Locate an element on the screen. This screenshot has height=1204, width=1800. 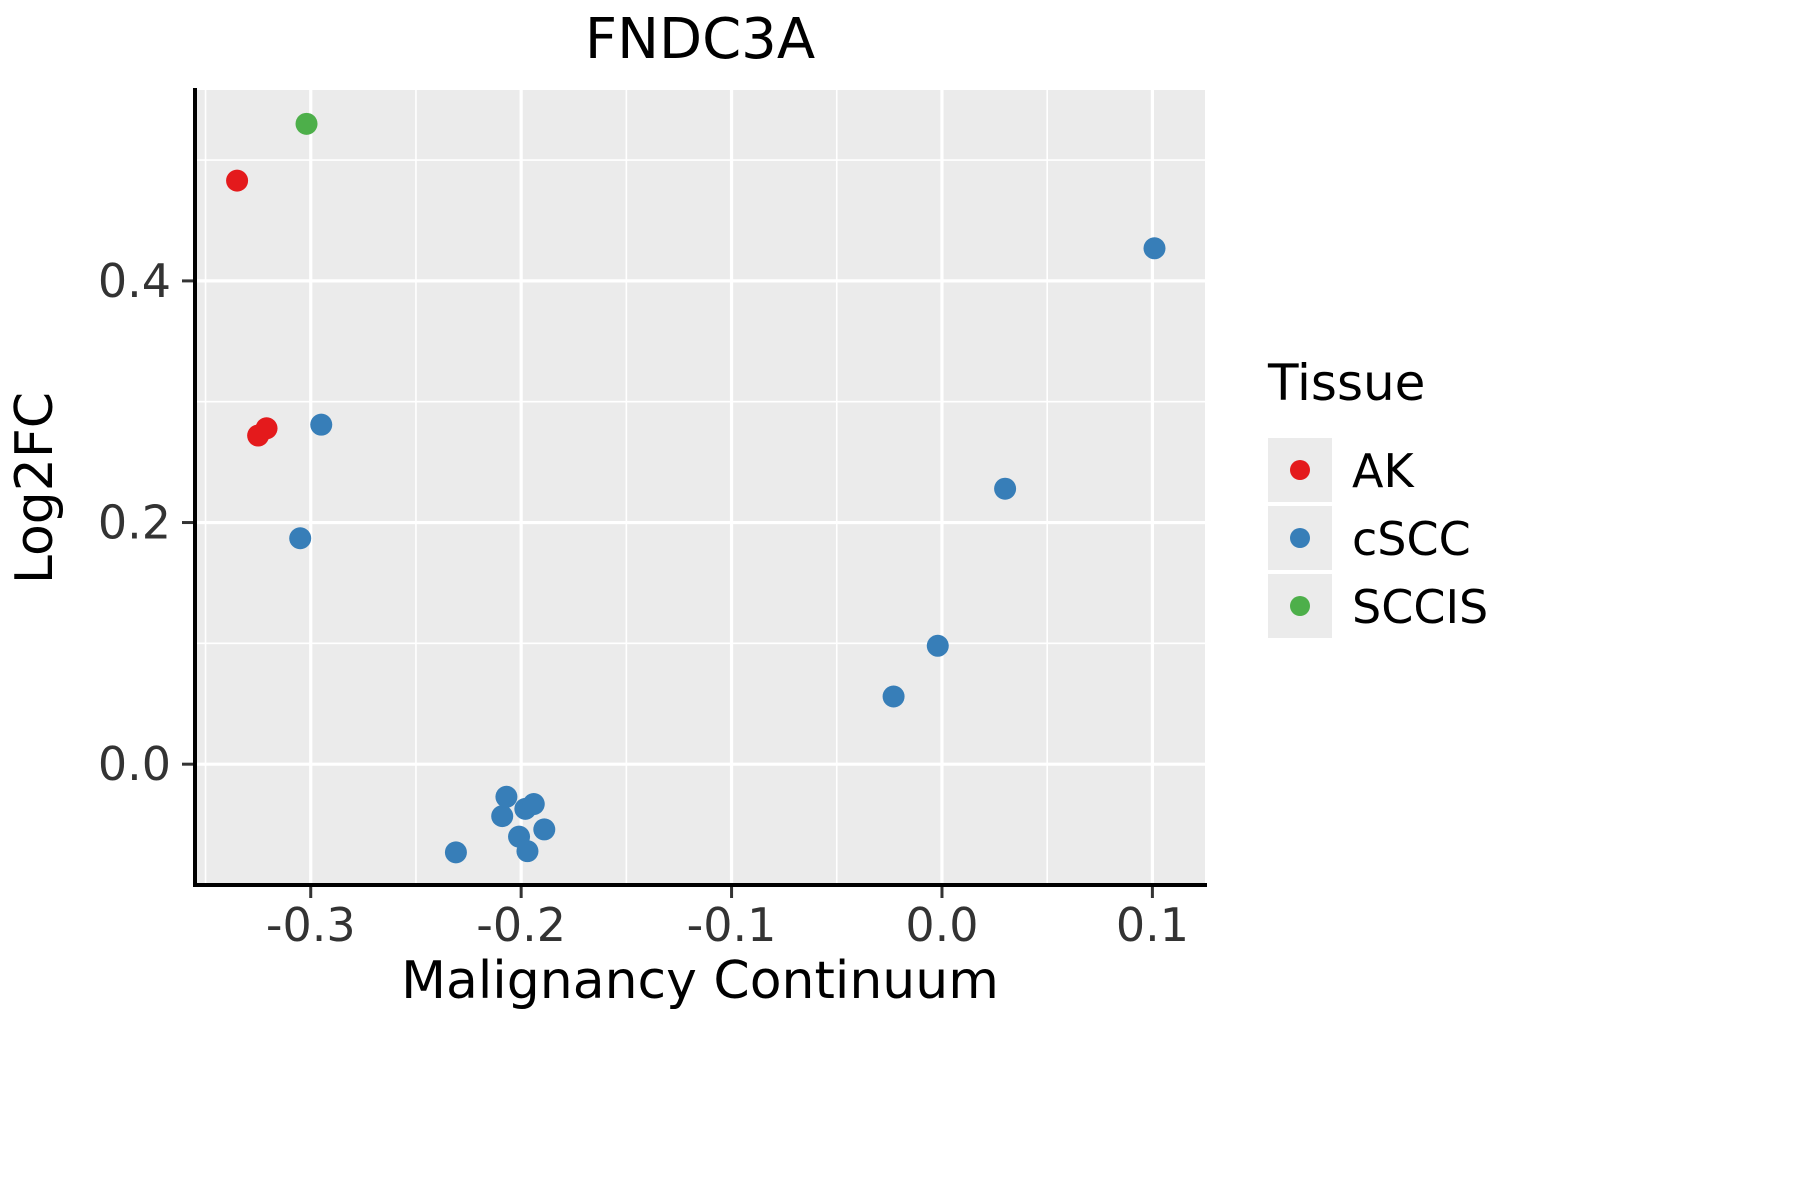
x-tick-label: 0.1 is located at coordinates (1152, 925).